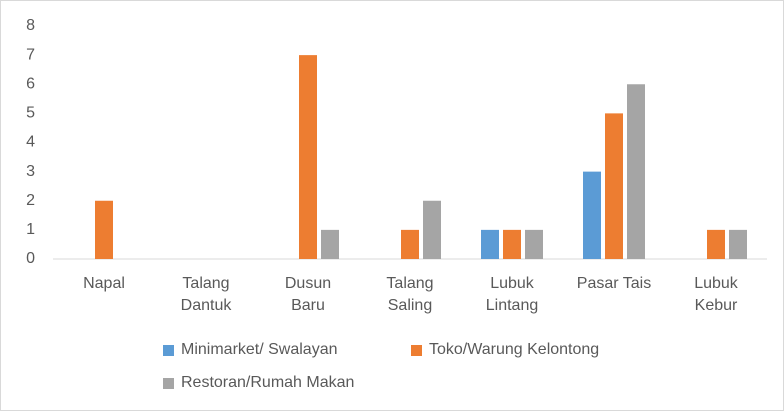  What do you see at coordinates (410, 294) in the screenshot?
I see `x-tick-label: Talang Saling` at bounding box center [410, 294].